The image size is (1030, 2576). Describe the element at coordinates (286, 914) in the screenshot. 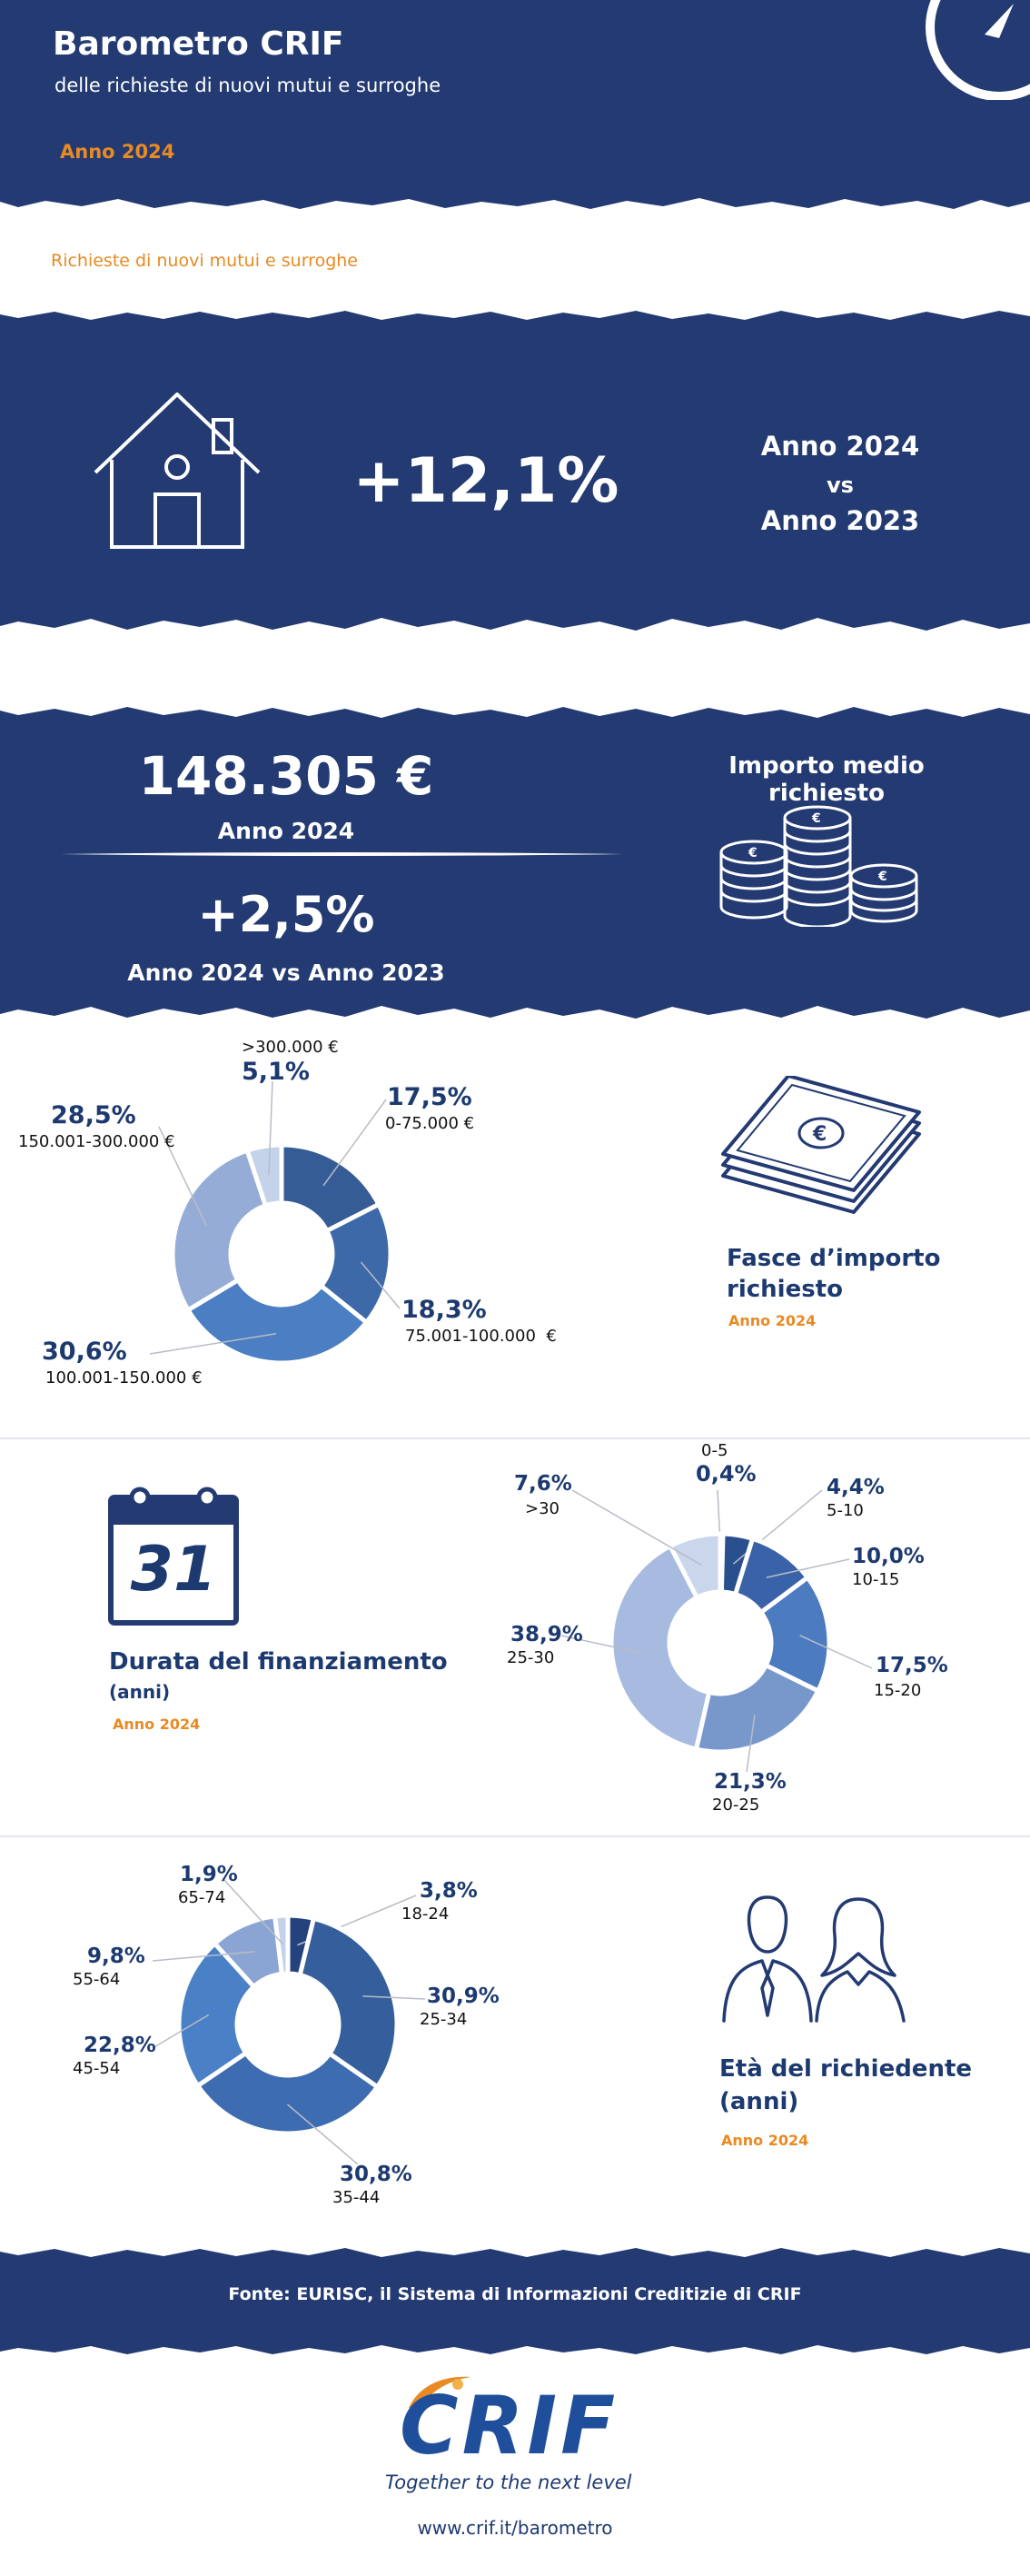

I see `average-amount-change: +2,5%` at that location.